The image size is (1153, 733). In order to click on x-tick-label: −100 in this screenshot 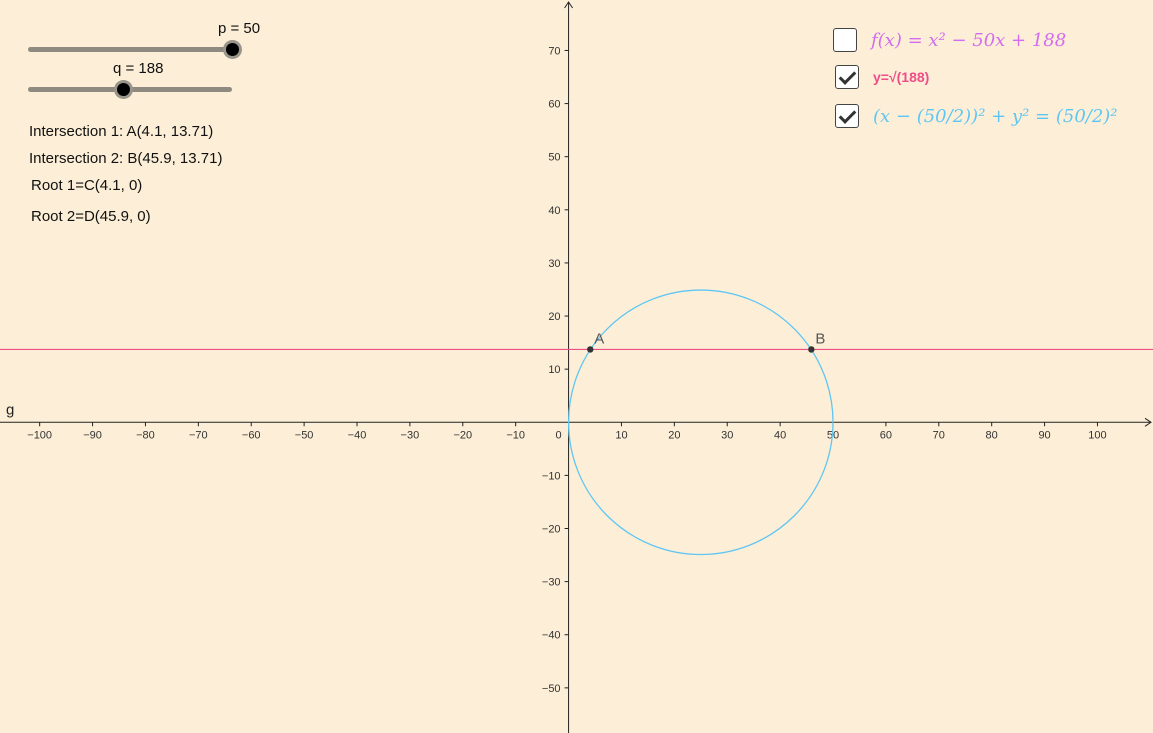, I will do `click(39, 435)`.